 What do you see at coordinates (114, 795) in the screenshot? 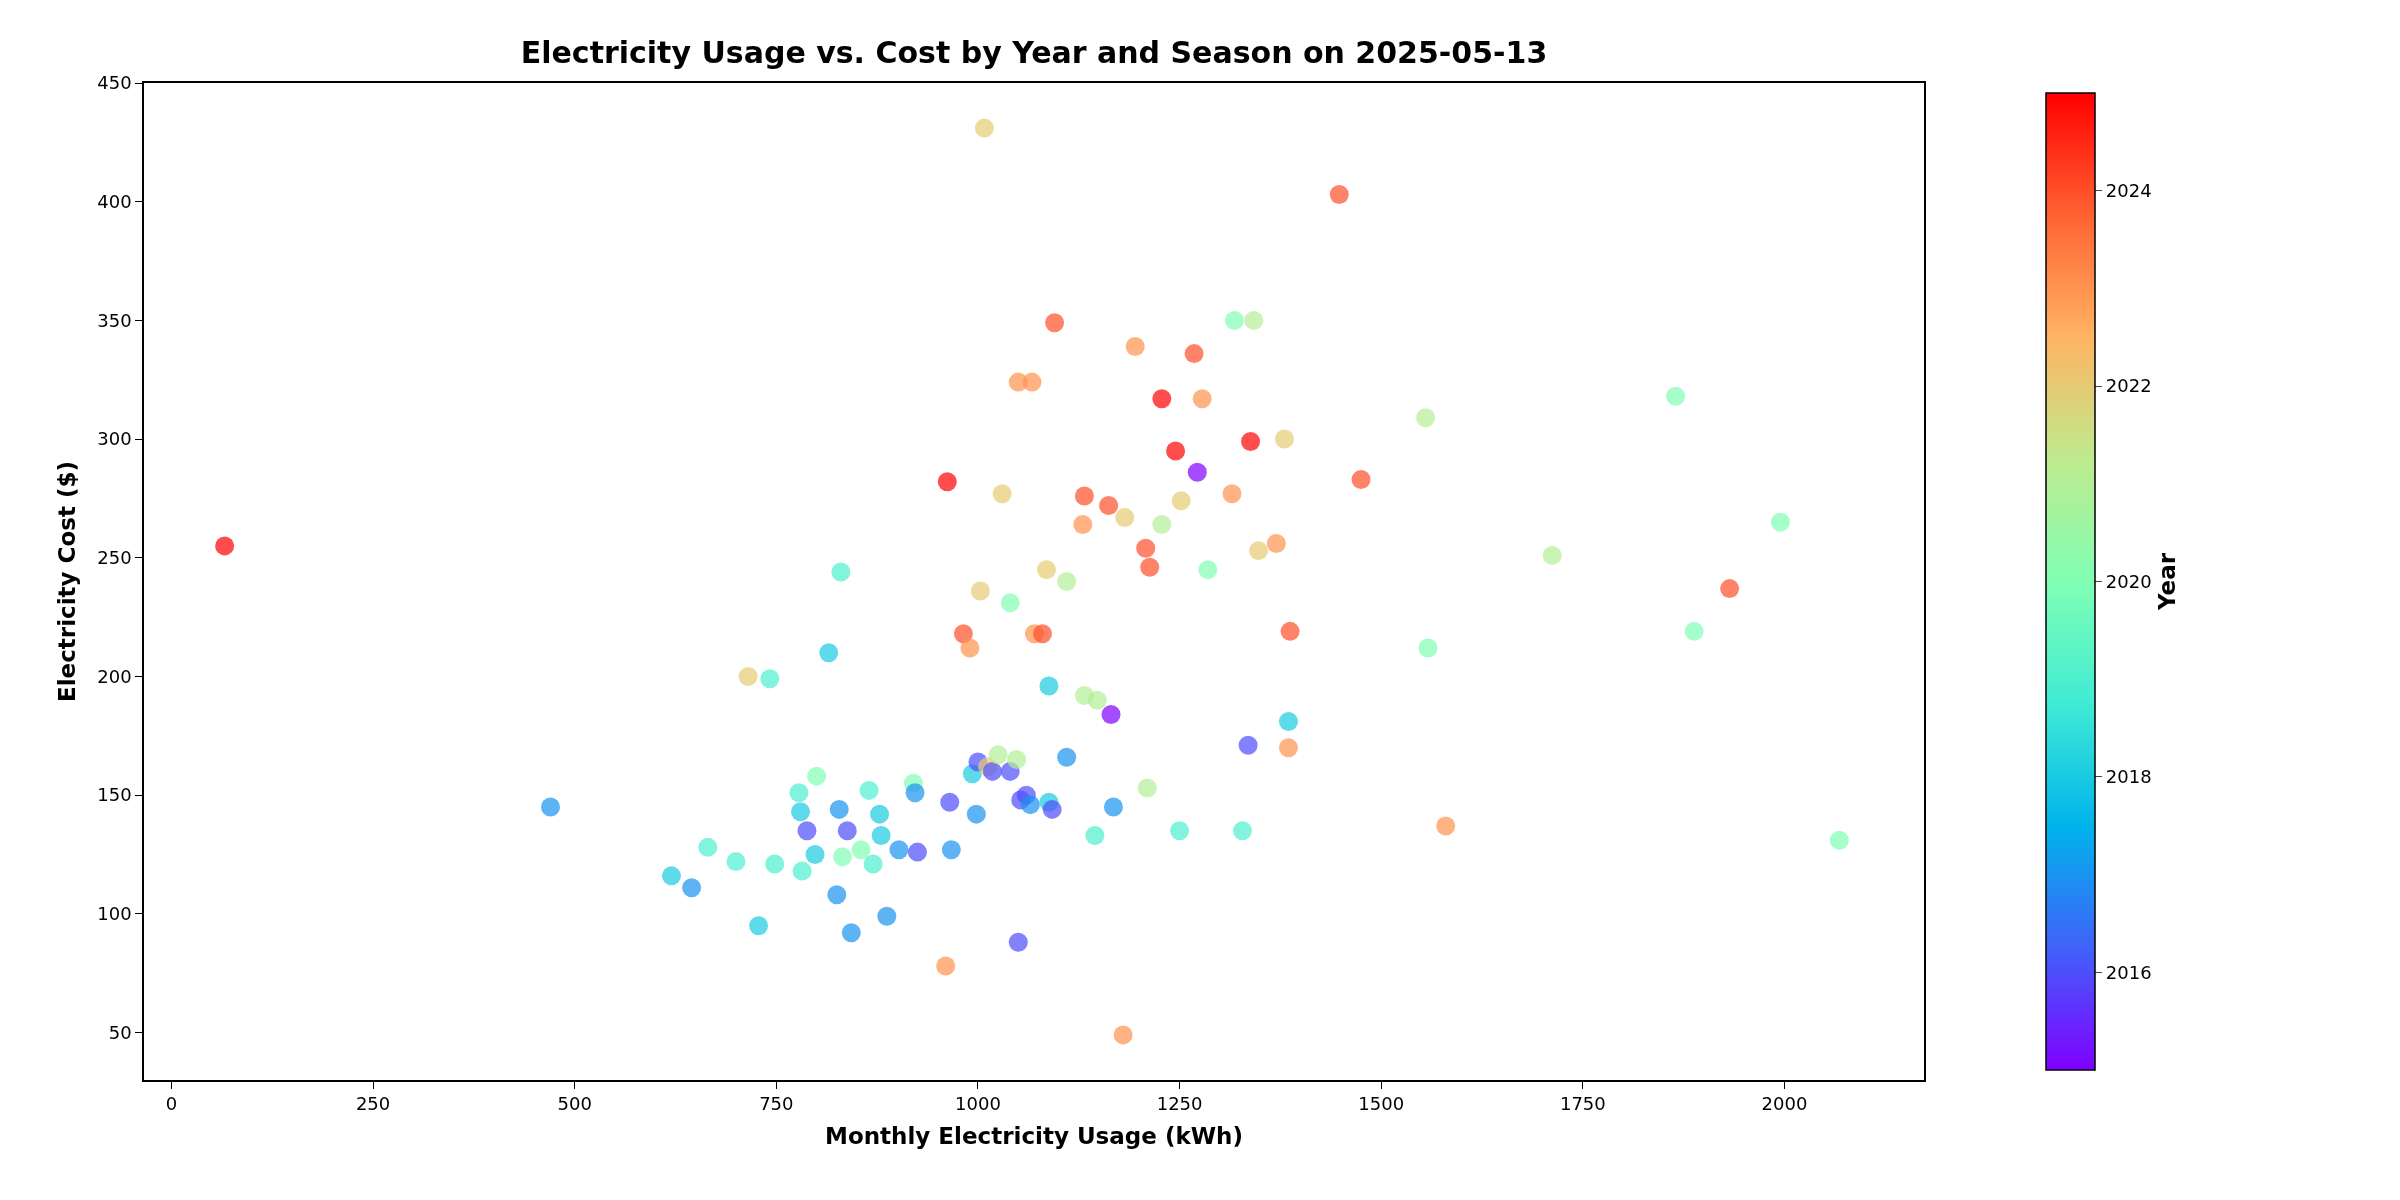
I see `y-tick-label: 150` at bounding box center [114, 795].